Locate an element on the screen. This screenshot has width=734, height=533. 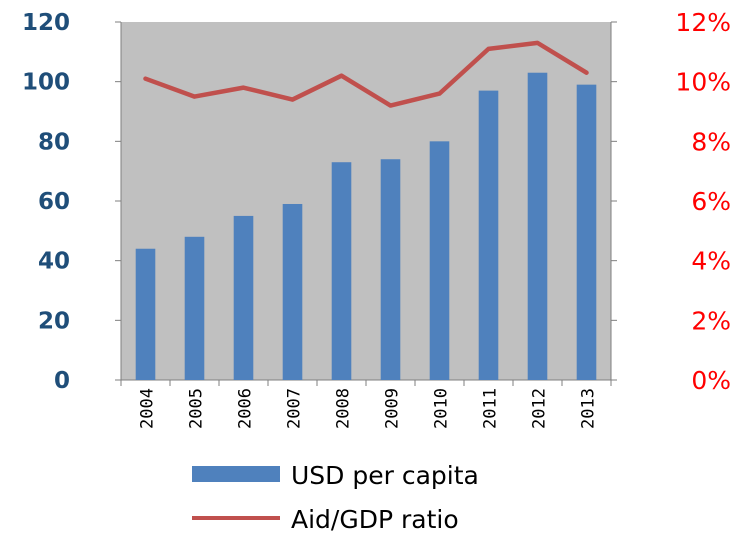
legend-label-bar: USD per capita is located at coordinates (385, 475).